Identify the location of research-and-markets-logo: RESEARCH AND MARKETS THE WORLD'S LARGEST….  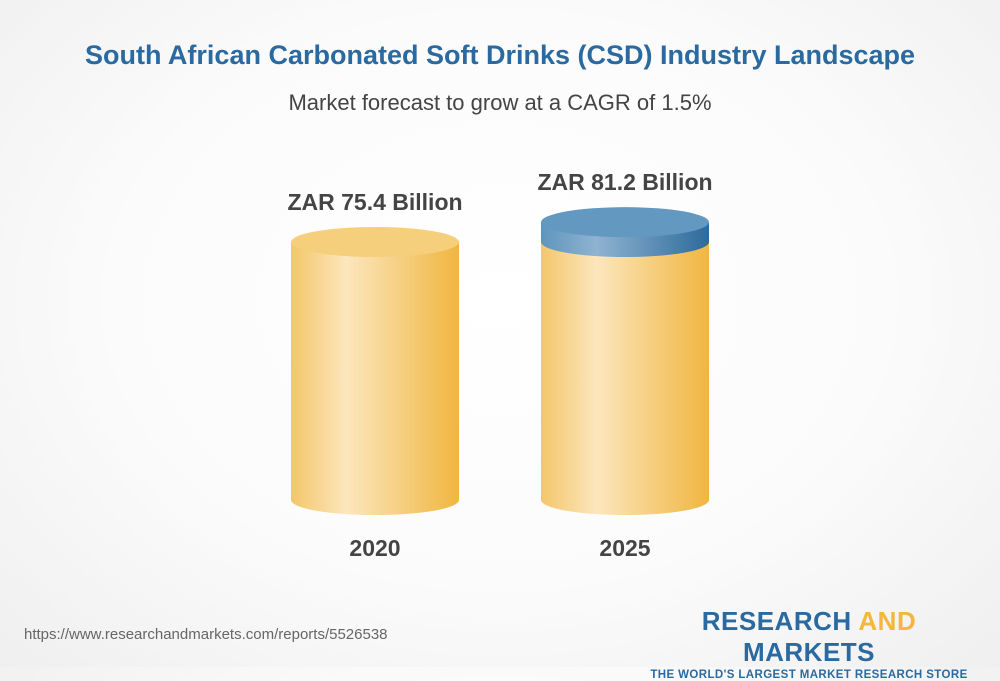
(809, 643).